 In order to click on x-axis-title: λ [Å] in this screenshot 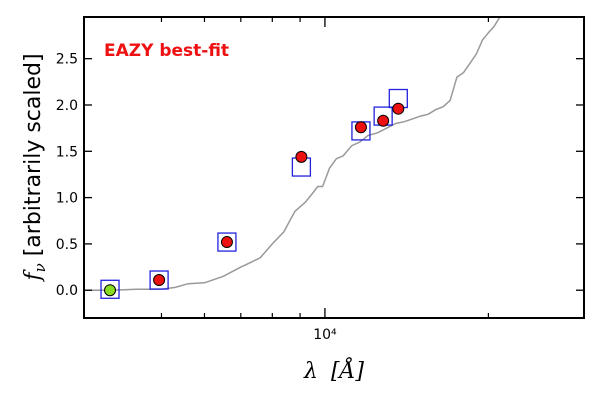, I will do `click(333, 370)`.